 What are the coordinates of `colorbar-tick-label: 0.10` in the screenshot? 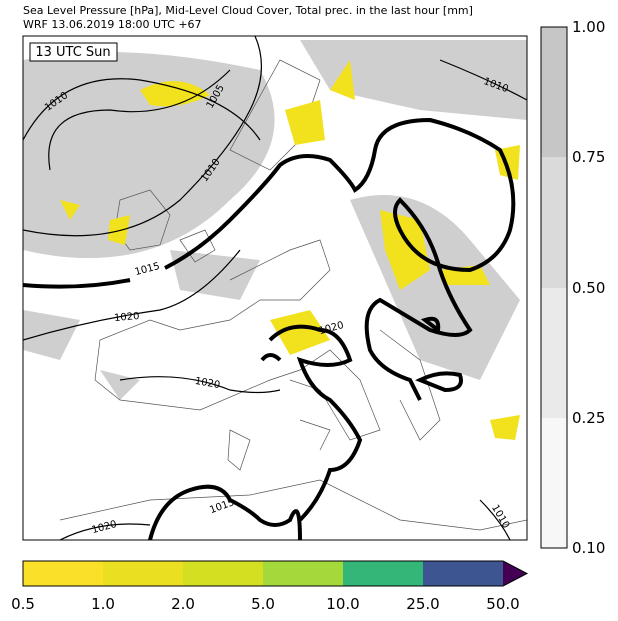 It's located at (588, 548).